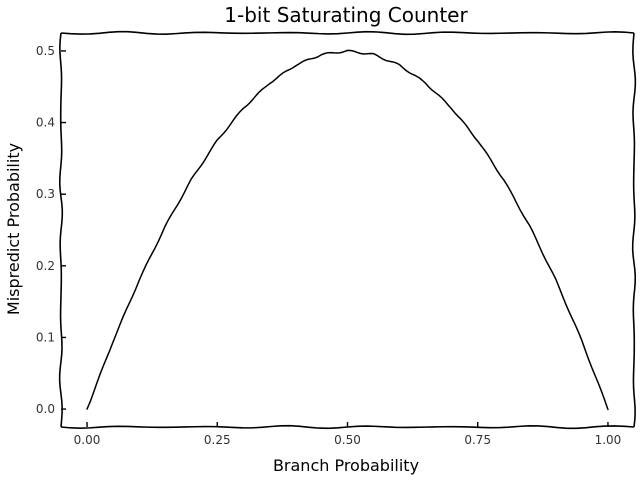 The height and width of the screenshot is (480, 640). What do you see at coordinates (45, 409) in the screenshot?
I see `y-tick-label: 0.0` at bounding box center [45, 409].